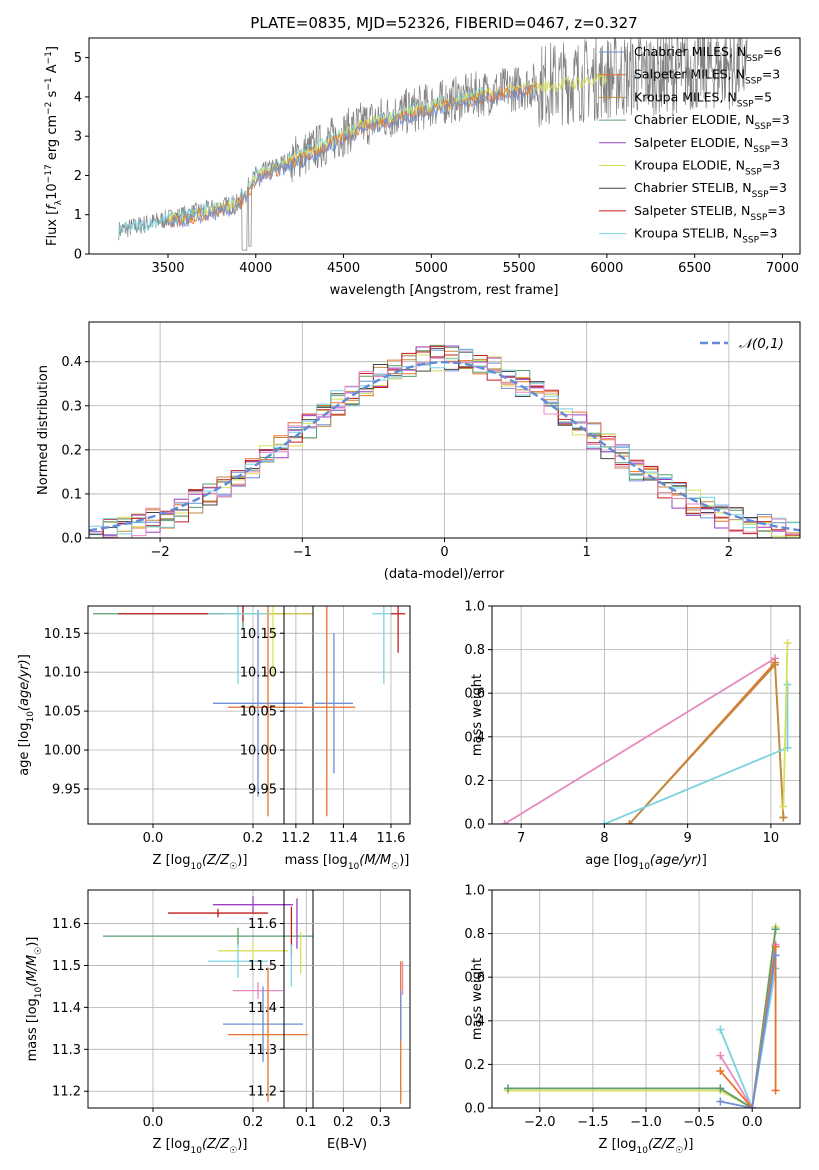 The width and height of the screenshot is (819, 1170). I want to click on legend-label: Kroupa ELODIE, NSSP=3, so click(707, 168).